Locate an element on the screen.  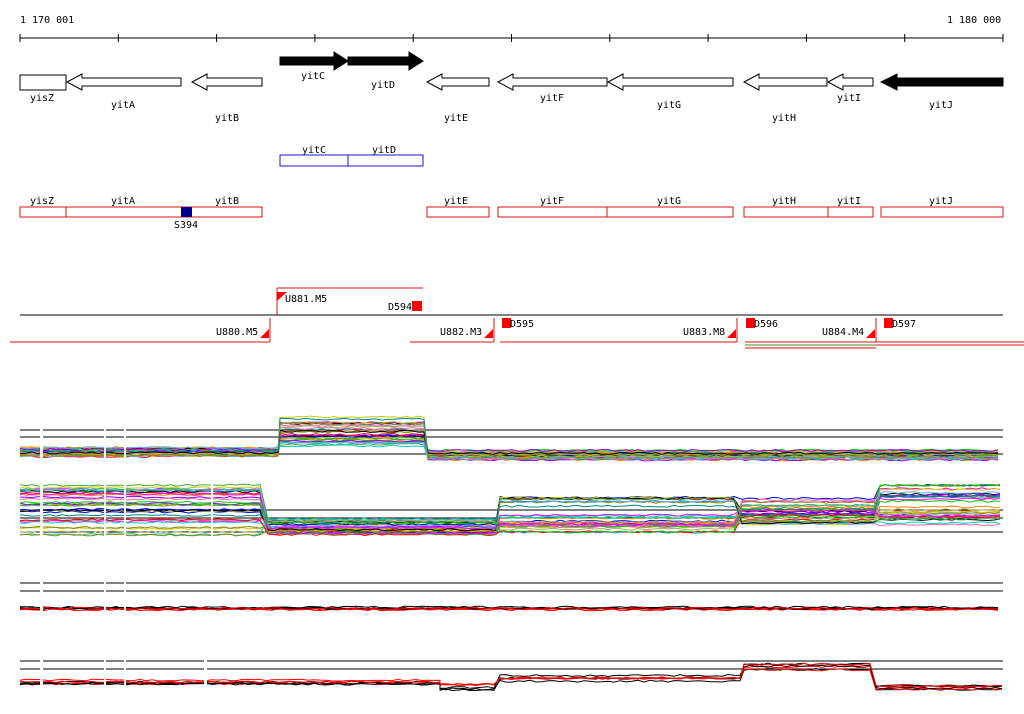
gene-arrow-yitD is located at coordinates (385, 61).